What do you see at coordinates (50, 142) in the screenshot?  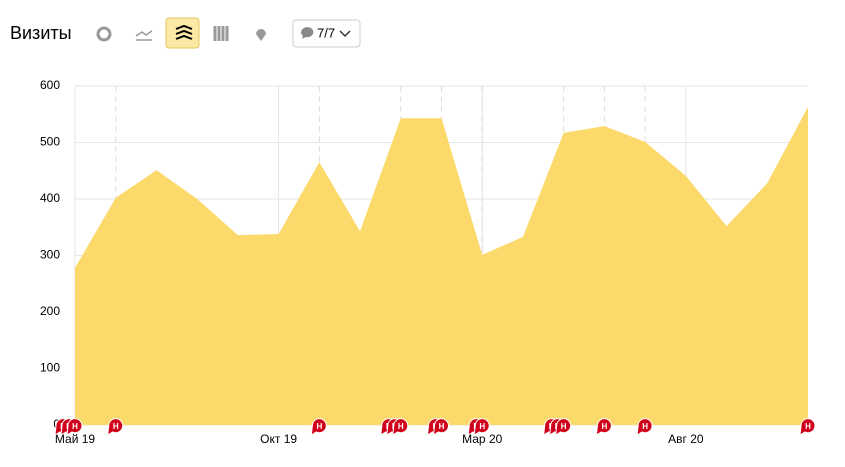 I see `y-tick-label: 500` at bounding box center [50, 142].